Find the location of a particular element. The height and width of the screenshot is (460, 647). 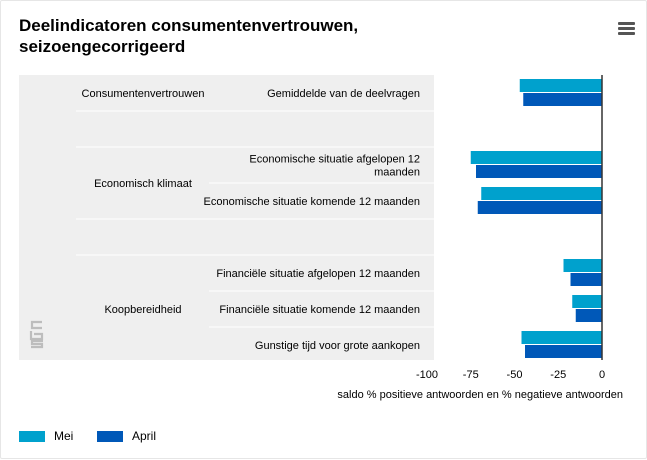

x-tick-label: -50 is located at coordinates (515, 375).